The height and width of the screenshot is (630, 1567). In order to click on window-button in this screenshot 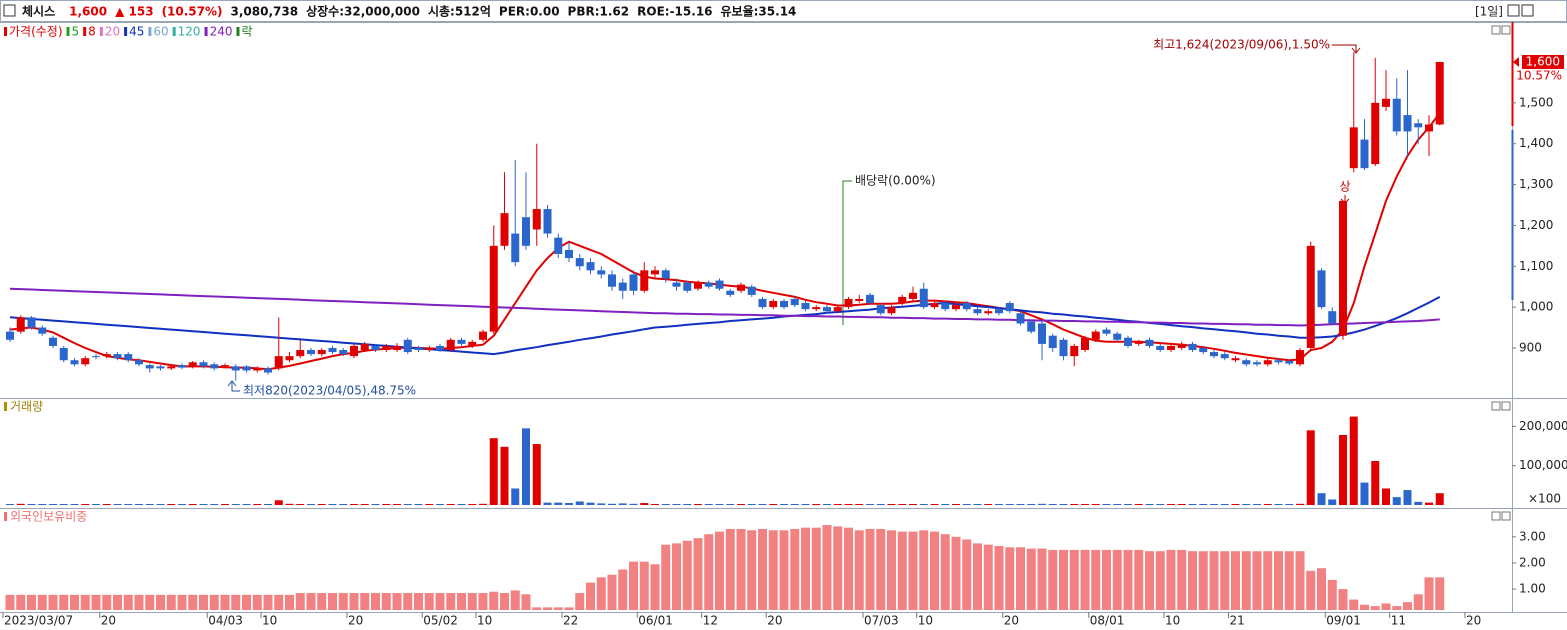, I will do `click(1513, 10)`.